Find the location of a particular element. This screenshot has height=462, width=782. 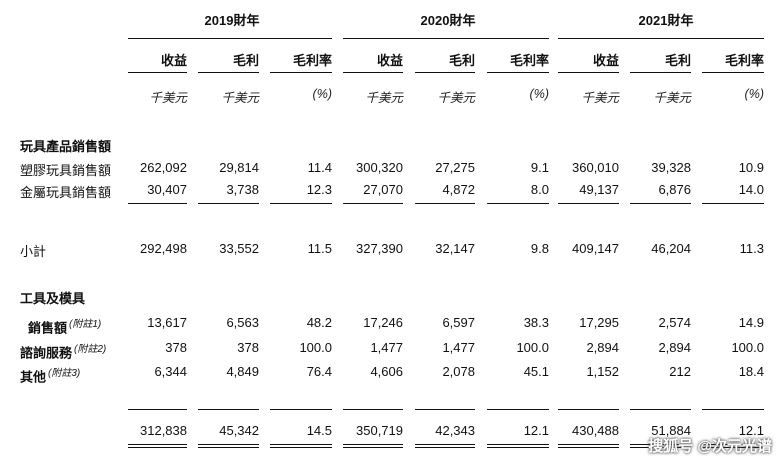

table-cell: 4,606 is located at coordinates (386, 371).